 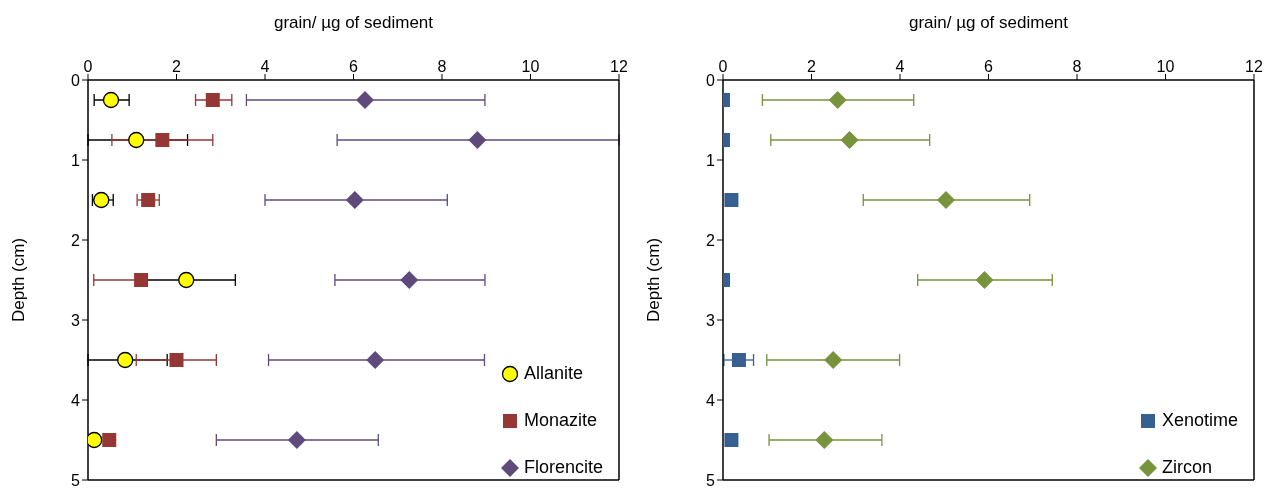 I want to click on legend-label: Xenotime, so click(x=1199, y=420).